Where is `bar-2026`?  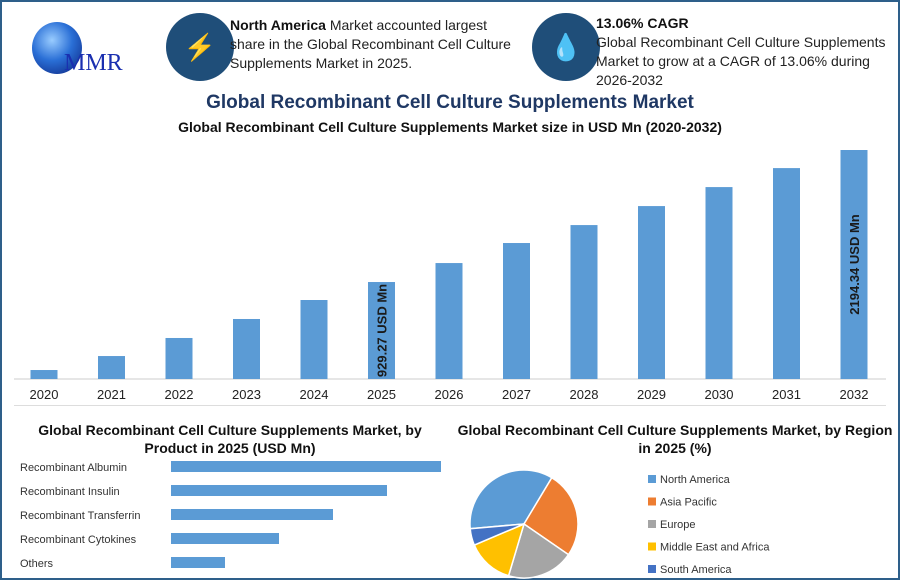
bar-2026 is located at coordinates (449, 321).